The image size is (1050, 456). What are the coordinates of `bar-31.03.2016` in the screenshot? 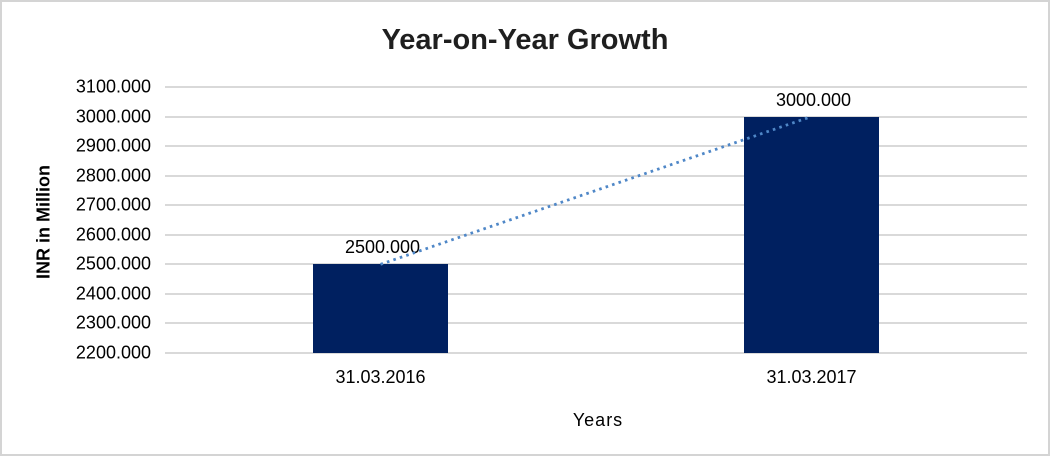 It's located at (380, 308).